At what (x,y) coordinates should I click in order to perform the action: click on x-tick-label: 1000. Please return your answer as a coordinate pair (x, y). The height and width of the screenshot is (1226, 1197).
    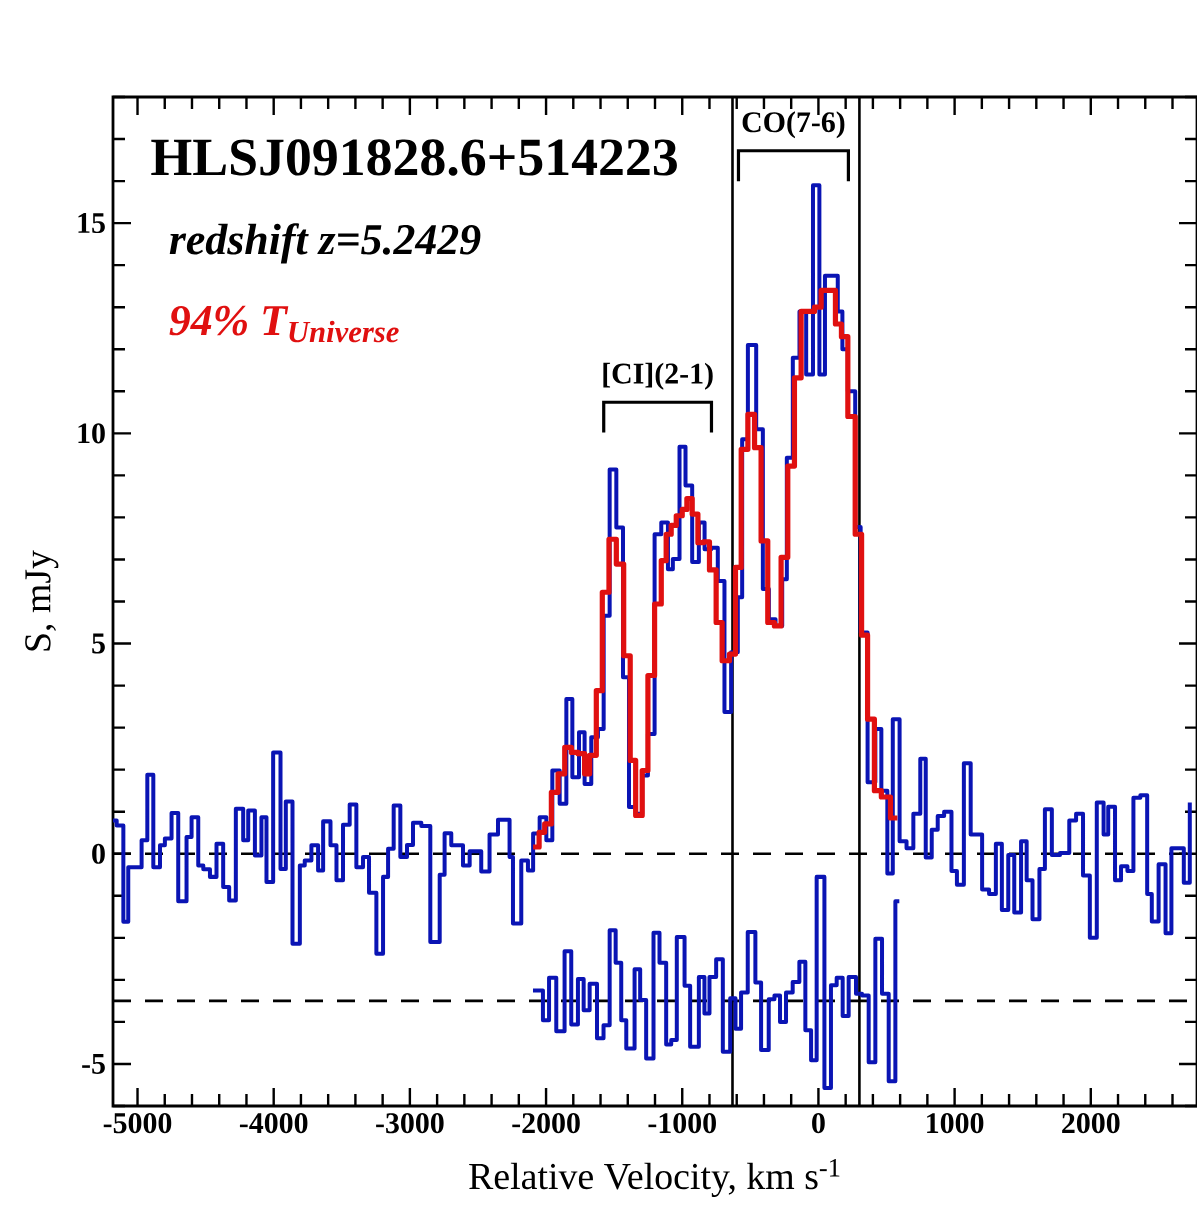
    Looking at the image, I should click on (955, 1123).